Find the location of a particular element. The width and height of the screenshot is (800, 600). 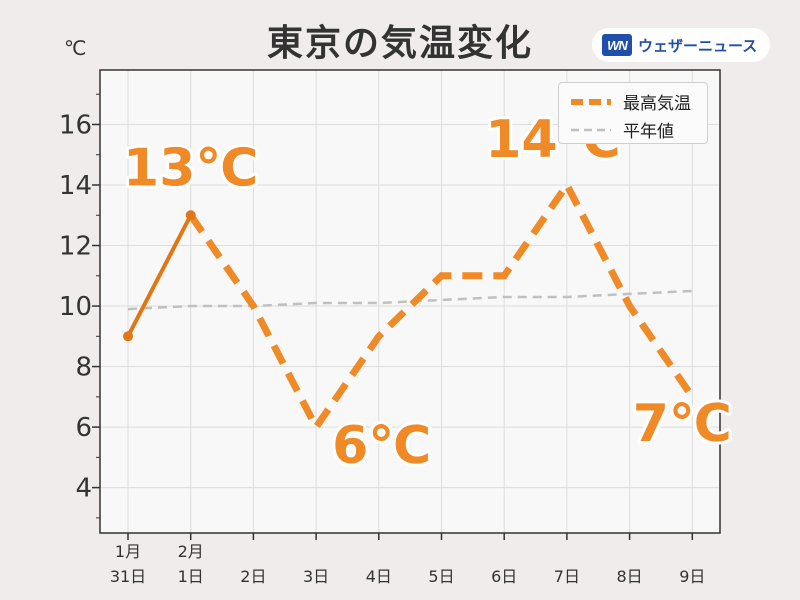

legend-label-high: 最高気温 is located at coordinates (657, 104).